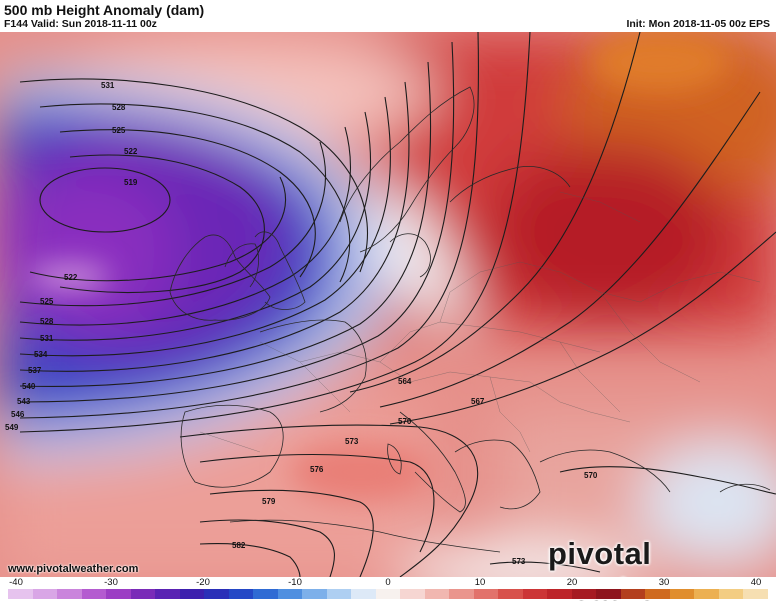  I want to click on colorbar-strip, so click(388, 594).